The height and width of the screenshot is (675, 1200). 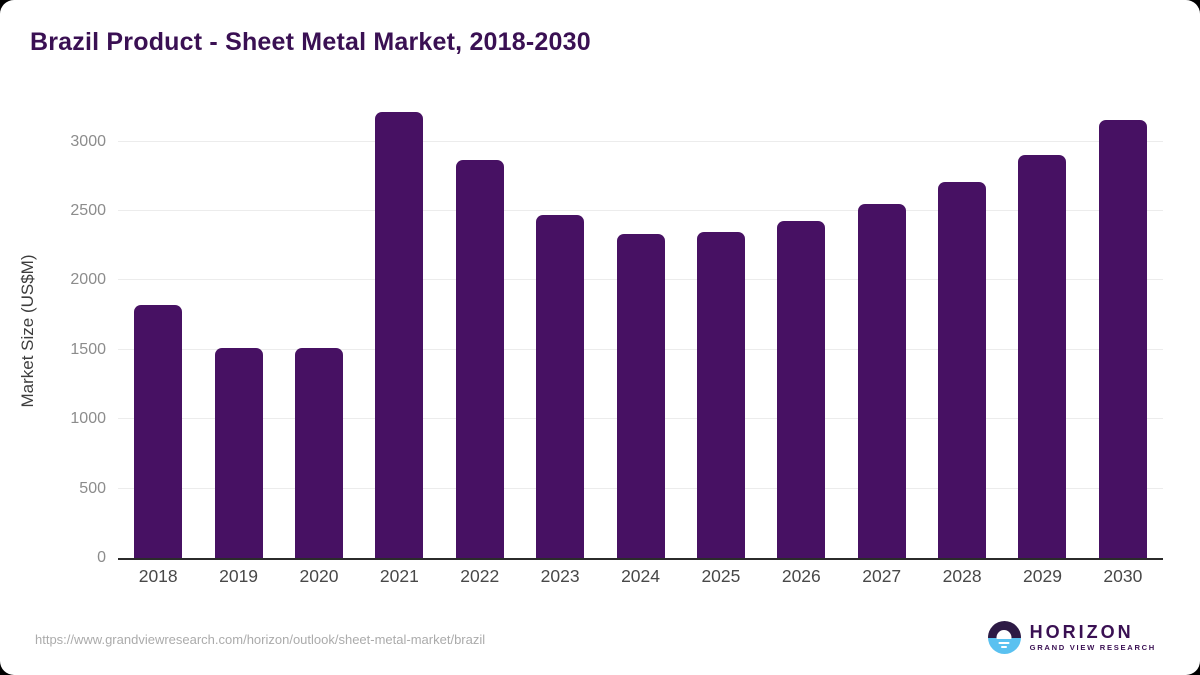 What do you see at coordinates (1042, 356) in the screenshot?
I see `bar-2029` at bounding box center [1042, 356].